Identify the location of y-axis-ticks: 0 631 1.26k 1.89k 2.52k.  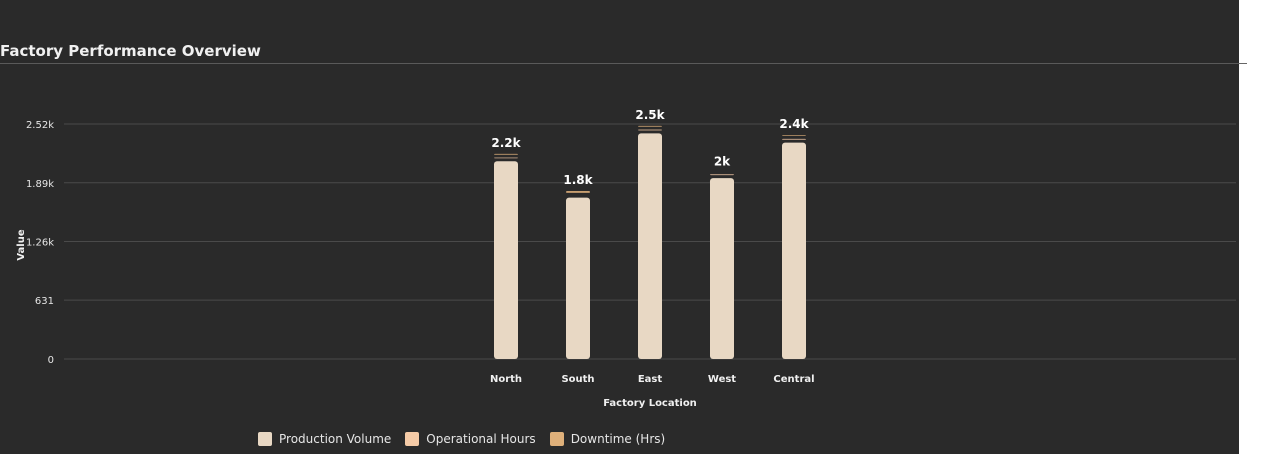
(40, 243).